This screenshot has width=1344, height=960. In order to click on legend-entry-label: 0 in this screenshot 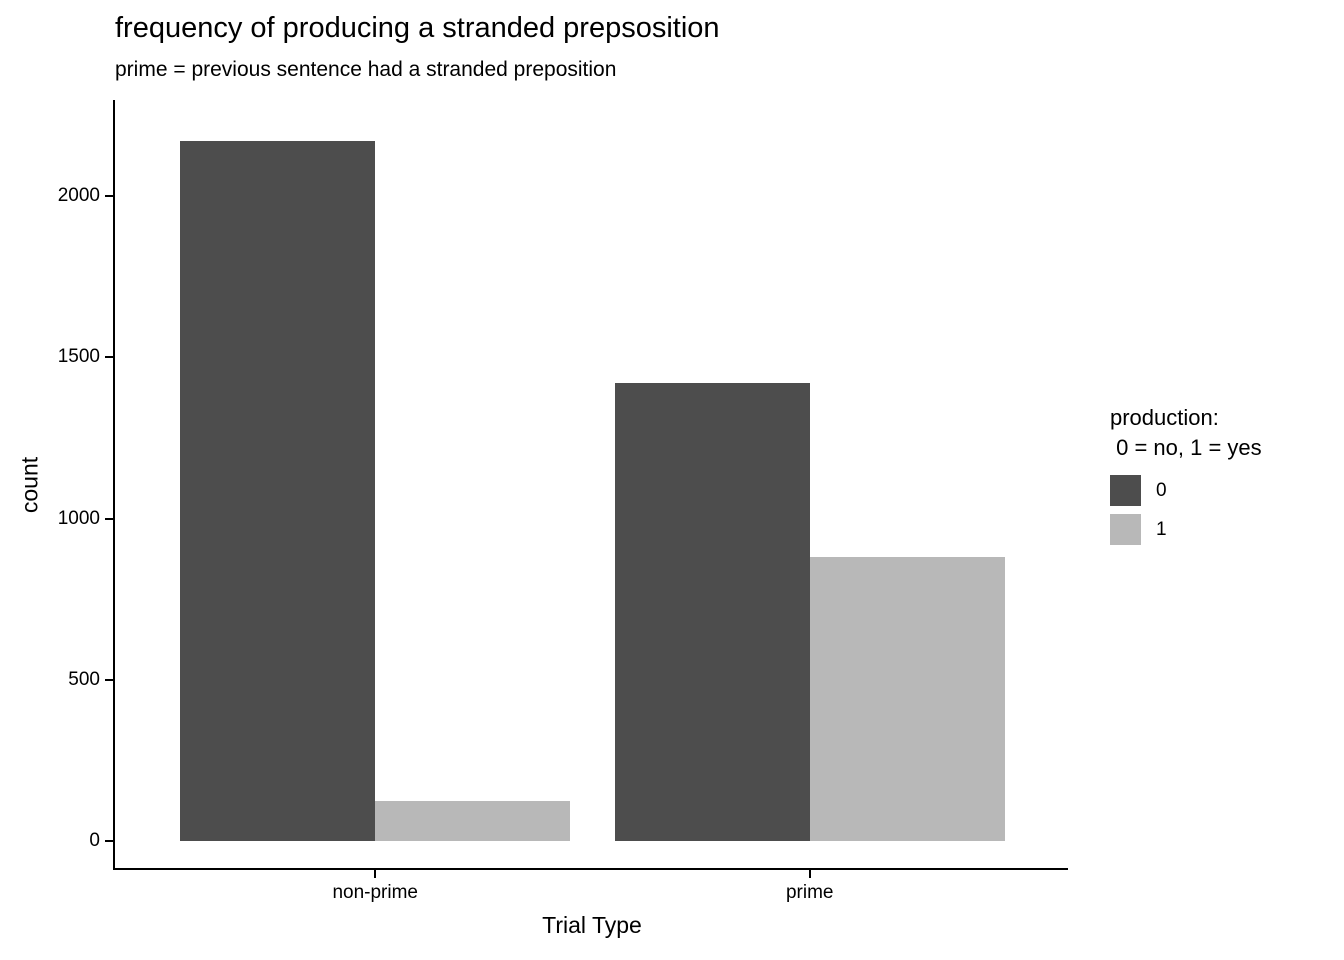, I will do `click(1161, 490)`.